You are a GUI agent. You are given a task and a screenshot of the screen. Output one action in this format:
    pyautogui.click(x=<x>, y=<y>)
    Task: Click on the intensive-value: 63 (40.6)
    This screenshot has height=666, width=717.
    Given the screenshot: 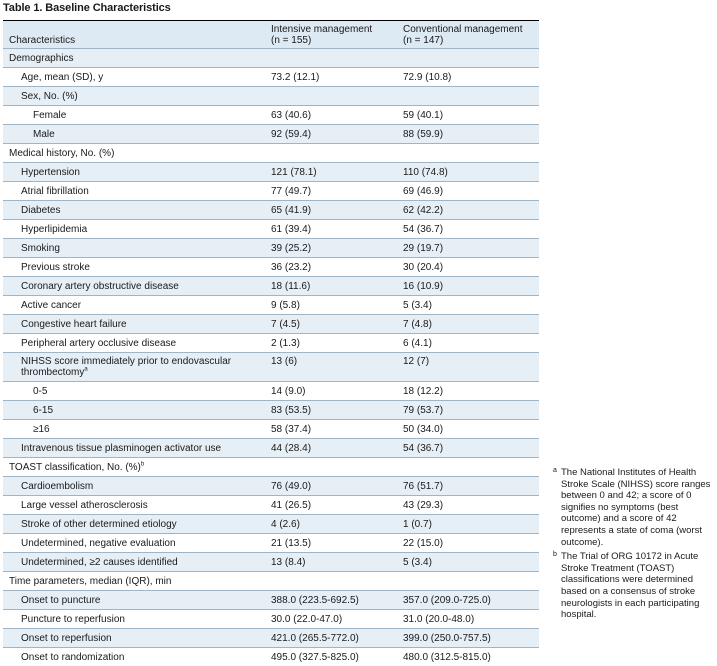 What is the action you would take?
    pyautogui.click(x=331, y=115)
    